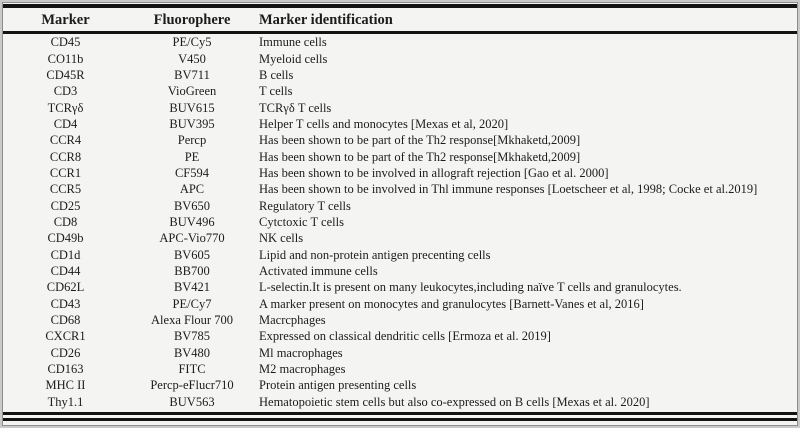 Image resolution: width=800 pixels, height=428 pixels. I want to click on header-rule, so click(400, 32).